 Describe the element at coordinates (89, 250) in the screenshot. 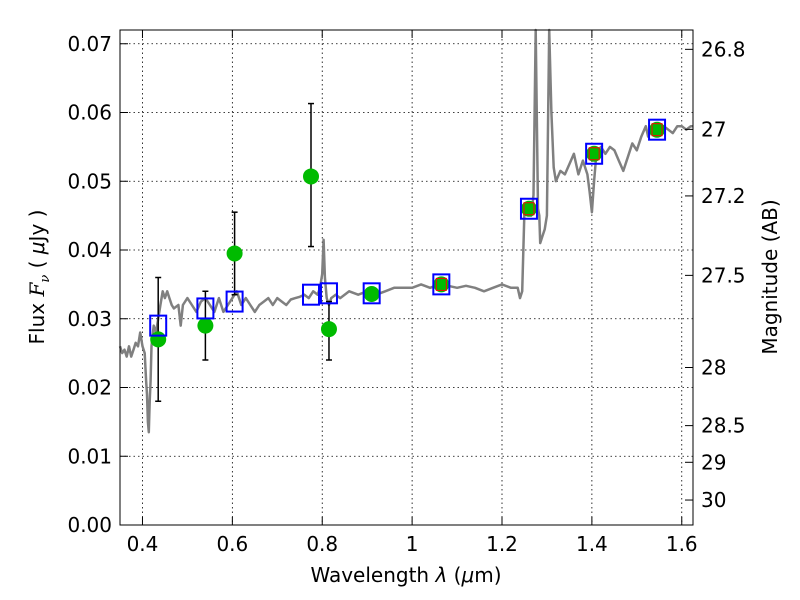

I see `y-tick-label: 0.04` at that location.